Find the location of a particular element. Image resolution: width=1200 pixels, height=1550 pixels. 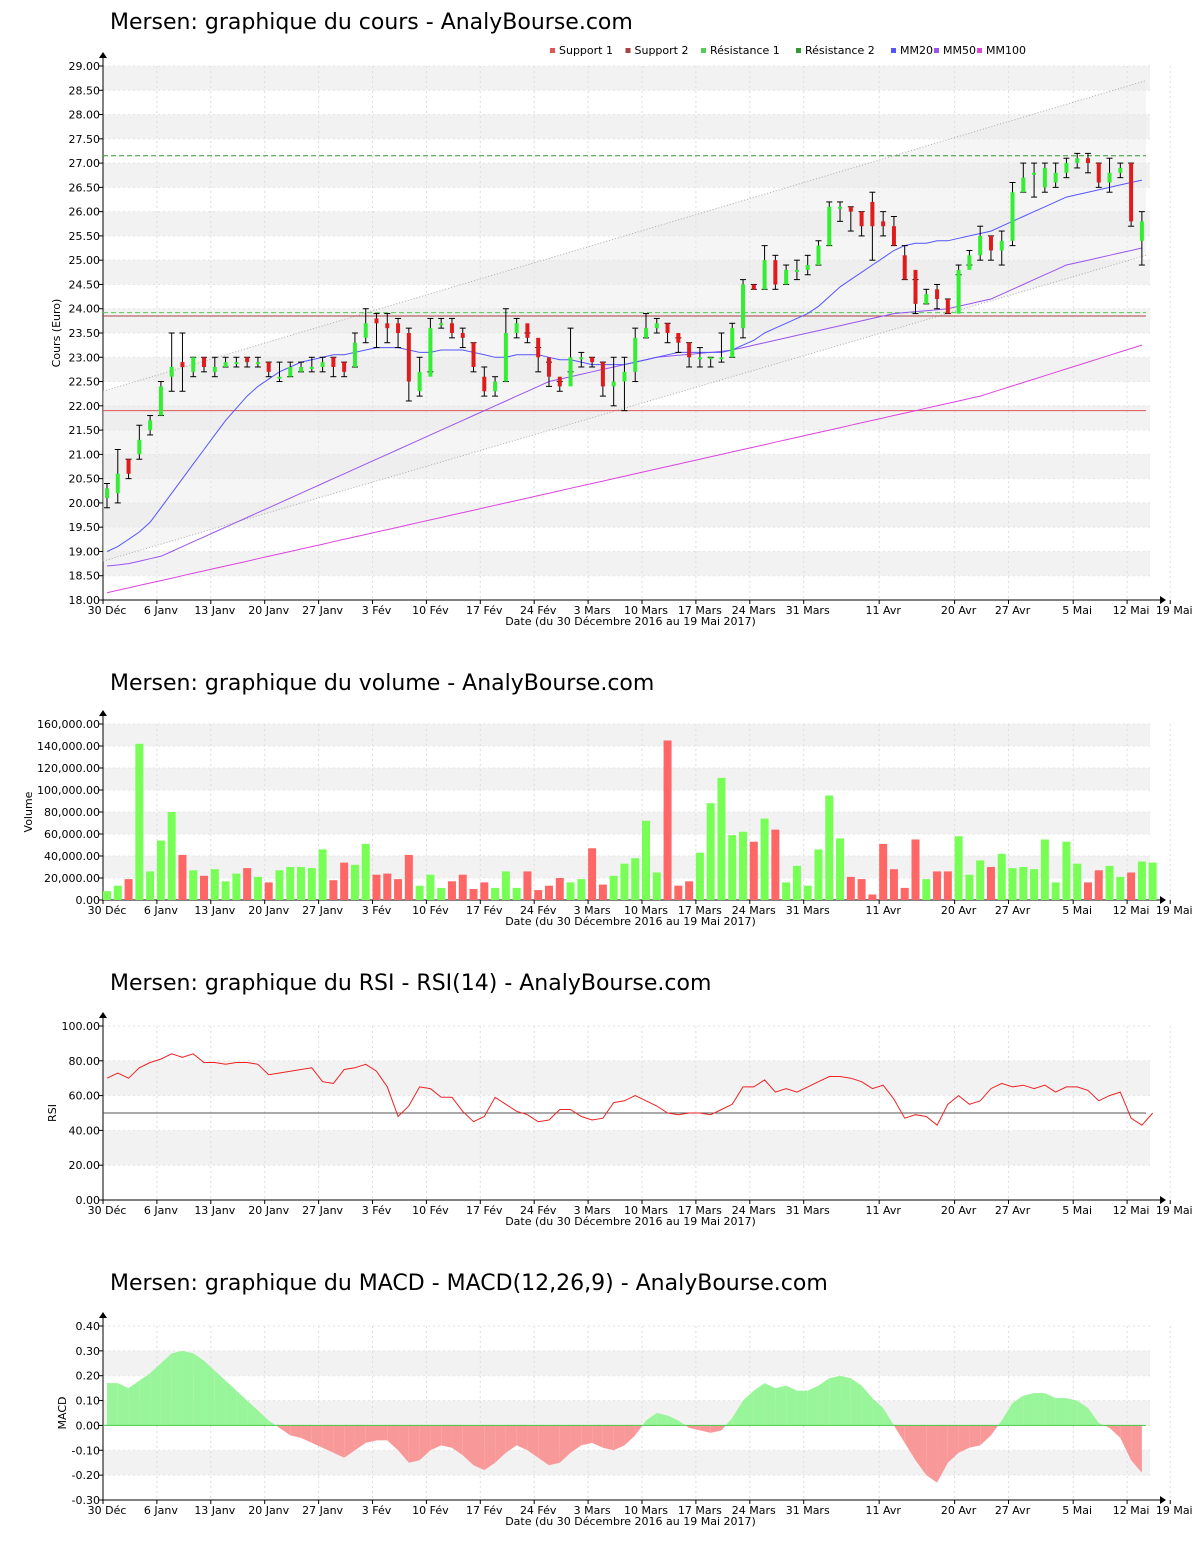

y-tick-label: 160,000.00 is located at coordinates (68, 724).